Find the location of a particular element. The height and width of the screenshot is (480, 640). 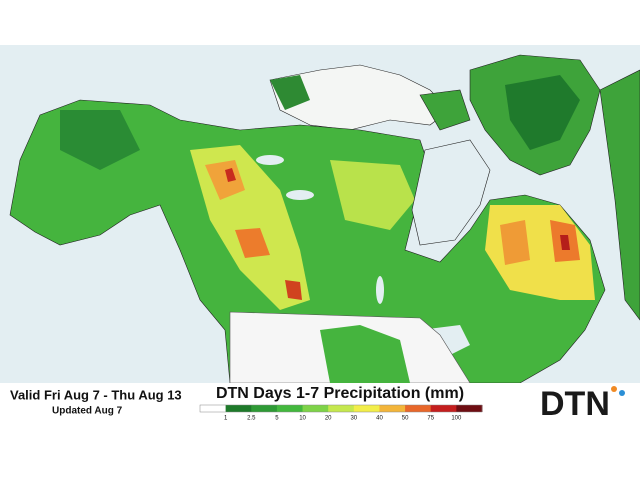

greenland-wet is located at coordinates (542, 112).